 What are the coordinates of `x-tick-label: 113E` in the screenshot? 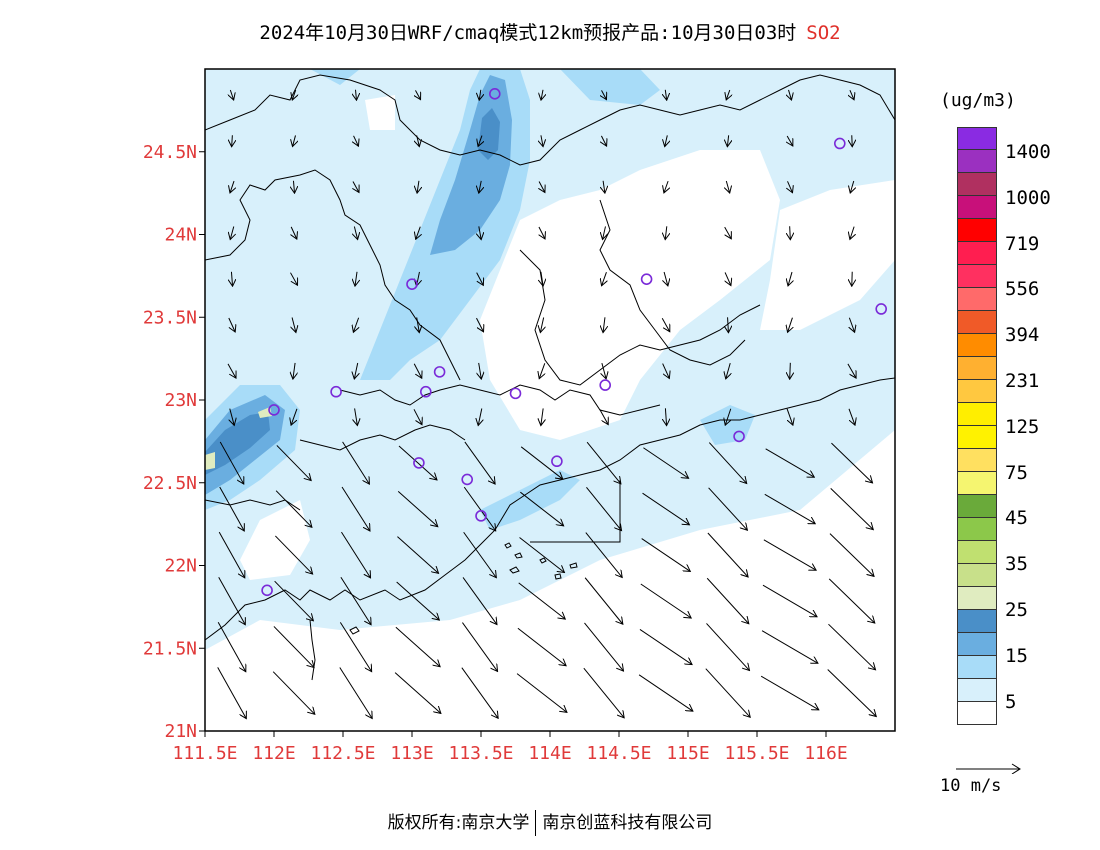 It's located at (411, 753).